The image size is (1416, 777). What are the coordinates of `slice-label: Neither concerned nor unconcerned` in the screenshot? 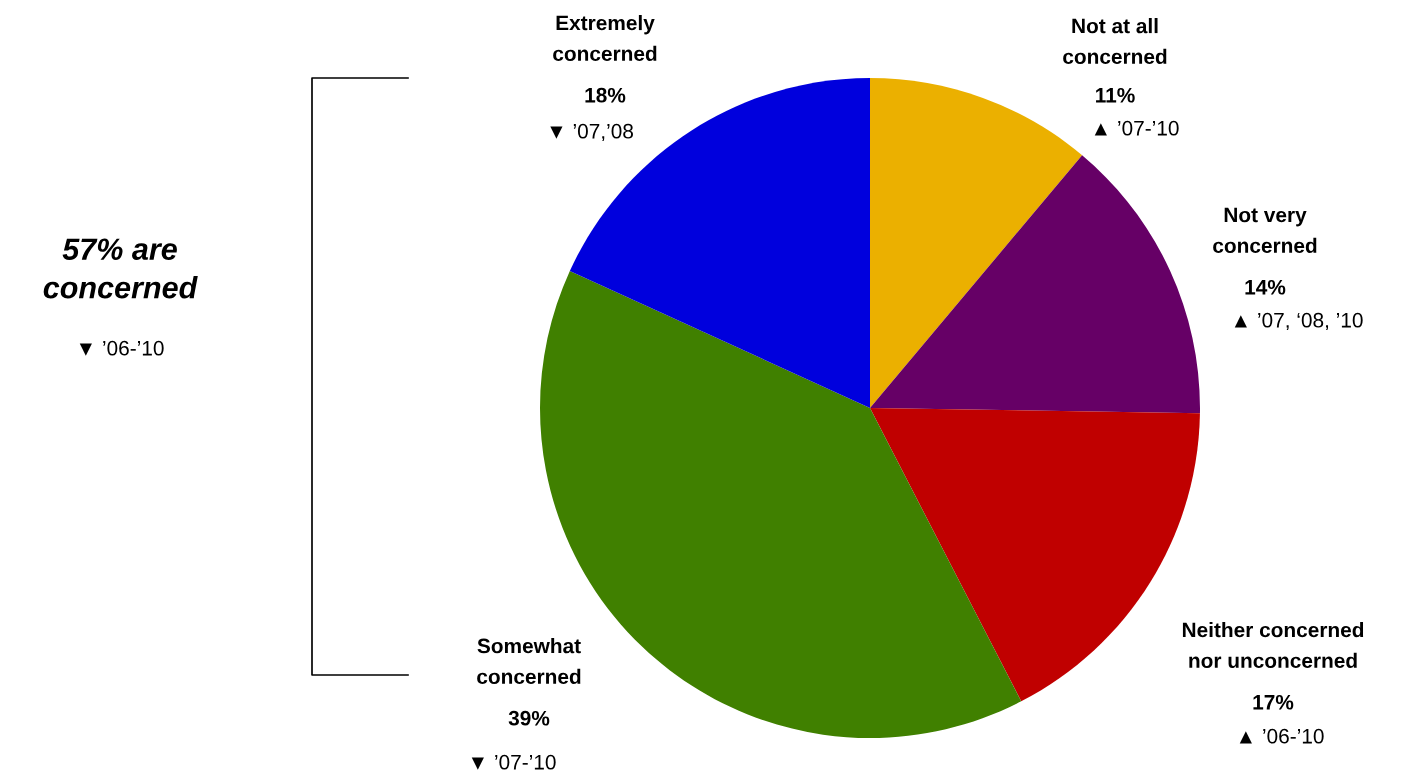 It's located at (1273, 645).